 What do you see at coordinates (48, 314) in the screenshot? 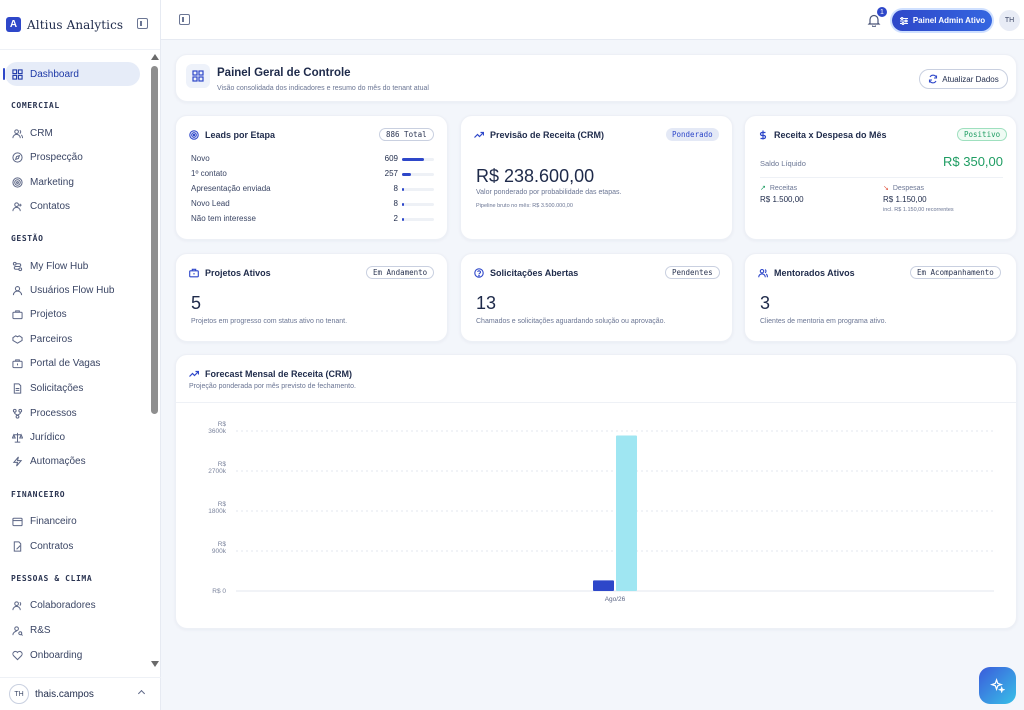
I see `sidebar-item-label: Projetos` at bounding box center [48, 314].